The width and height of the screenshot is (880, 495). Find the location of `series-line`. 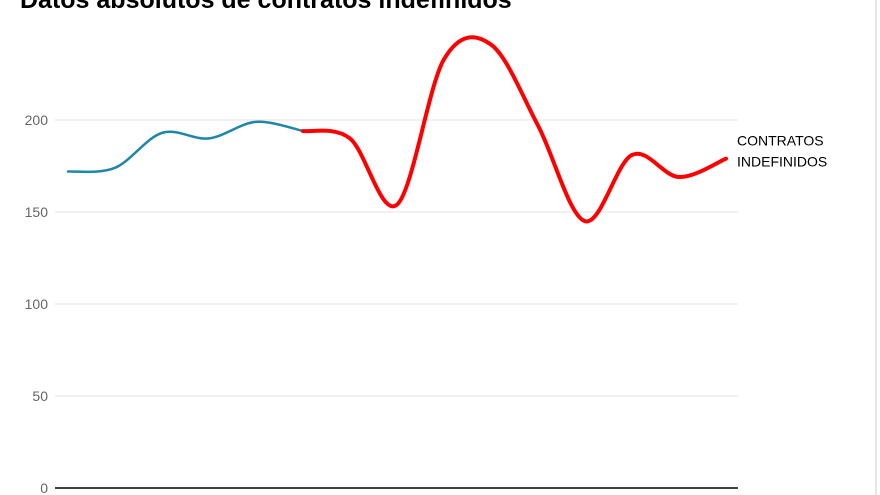

series-line is located at coordinates (185, 147).